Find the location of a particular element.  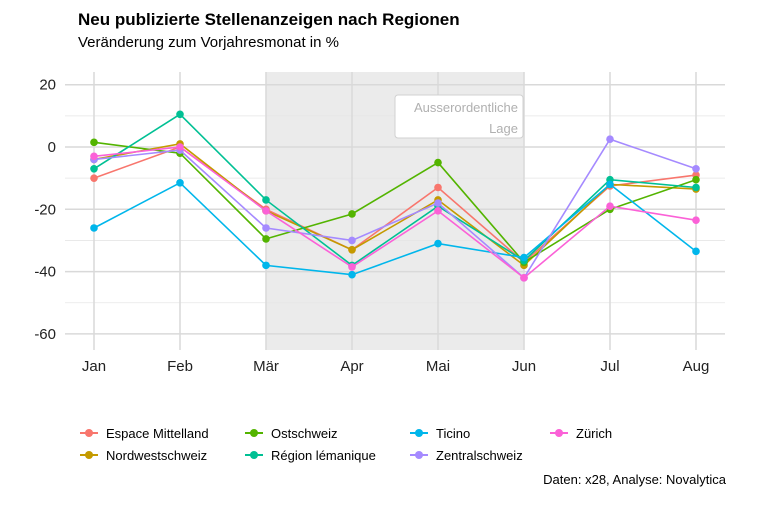

x-tick-label: Apr is located at coordinates (351, 366).